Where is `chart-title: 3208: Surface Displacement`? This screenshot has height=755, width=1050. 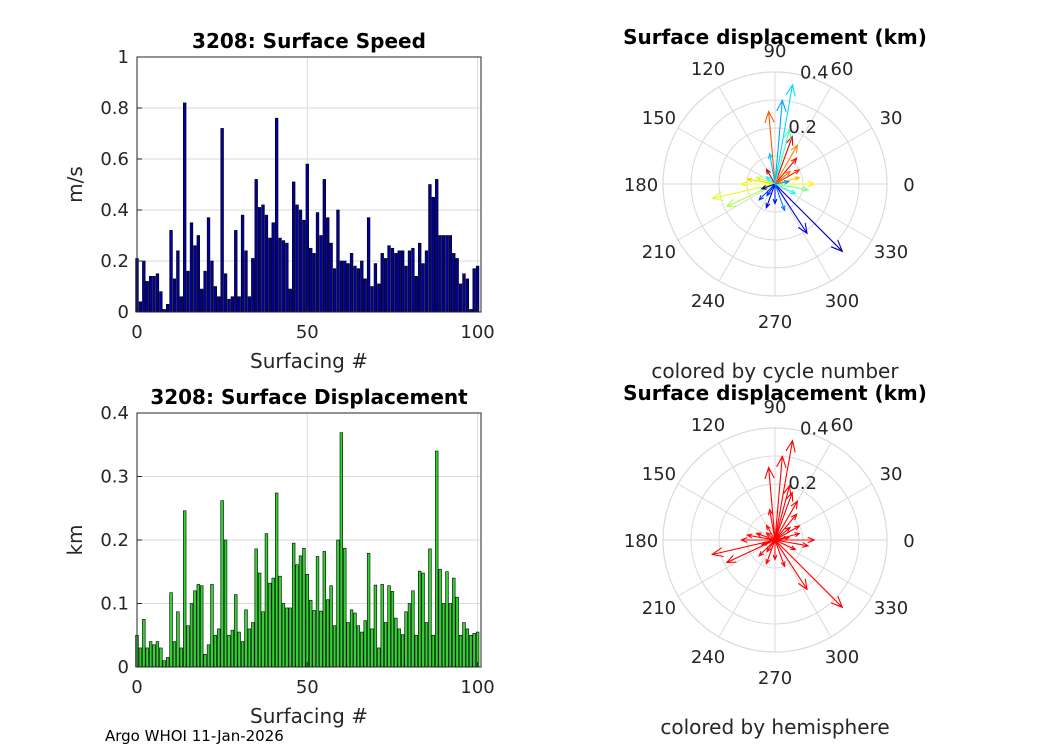
chart-title: 3208: Surface Displacement is located at coordinates (309, 397).